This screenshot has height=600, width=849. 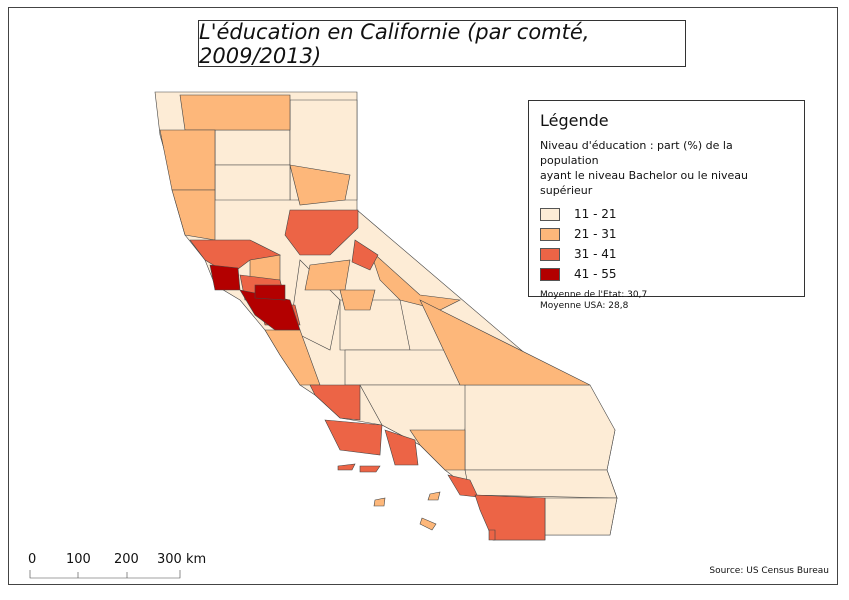 I want to click on legend-label: 21 - 31, so click(x=595, y=234).